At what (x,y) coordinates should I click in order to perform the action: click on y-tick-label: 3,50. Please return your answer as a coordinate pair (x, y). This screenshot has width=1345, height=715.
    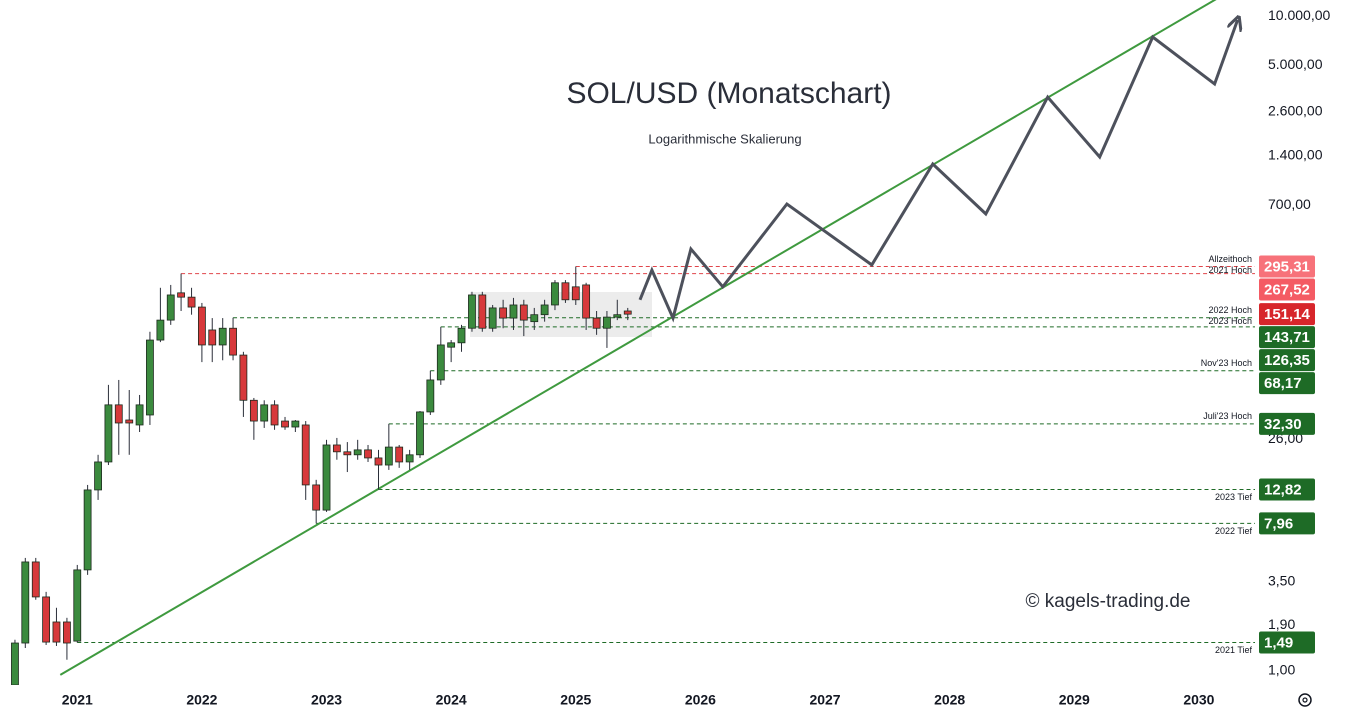
    Looking at the image, I should click on (1281, 581).